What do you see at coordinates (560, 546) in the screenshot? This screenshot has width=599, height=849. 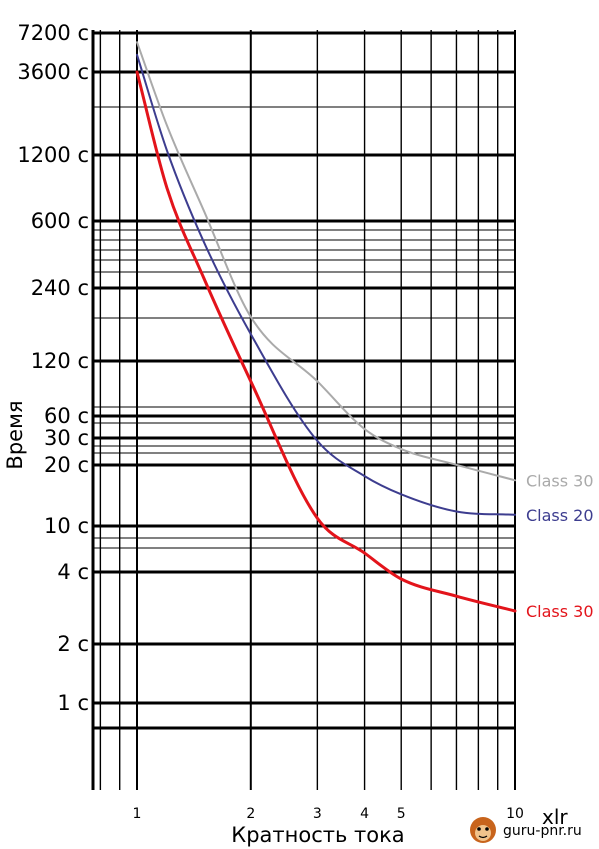 I see `series-labels: Class 30 Class 20 Class 30` at bounding box center [560, 546].